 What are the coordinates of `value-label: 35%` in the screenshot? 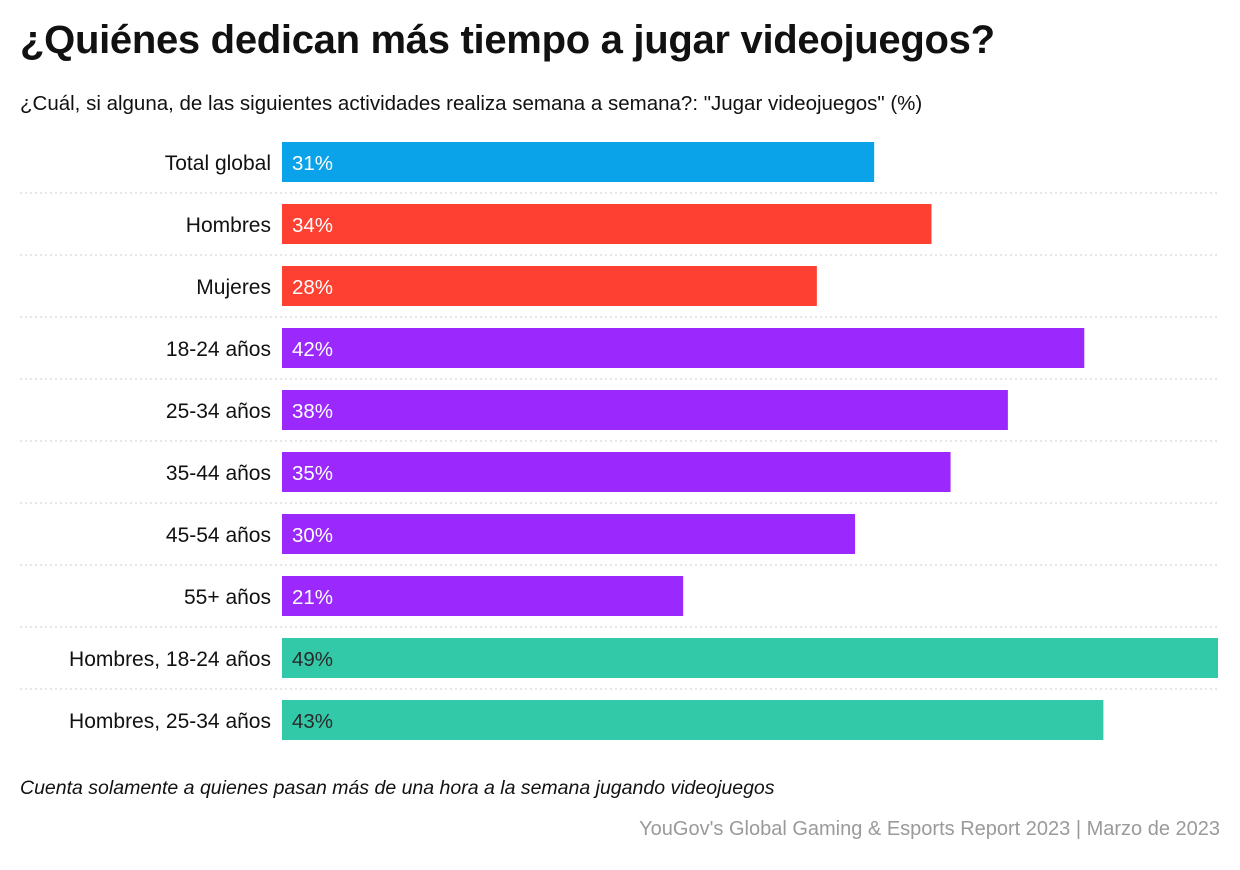 It's located at (312, 473).